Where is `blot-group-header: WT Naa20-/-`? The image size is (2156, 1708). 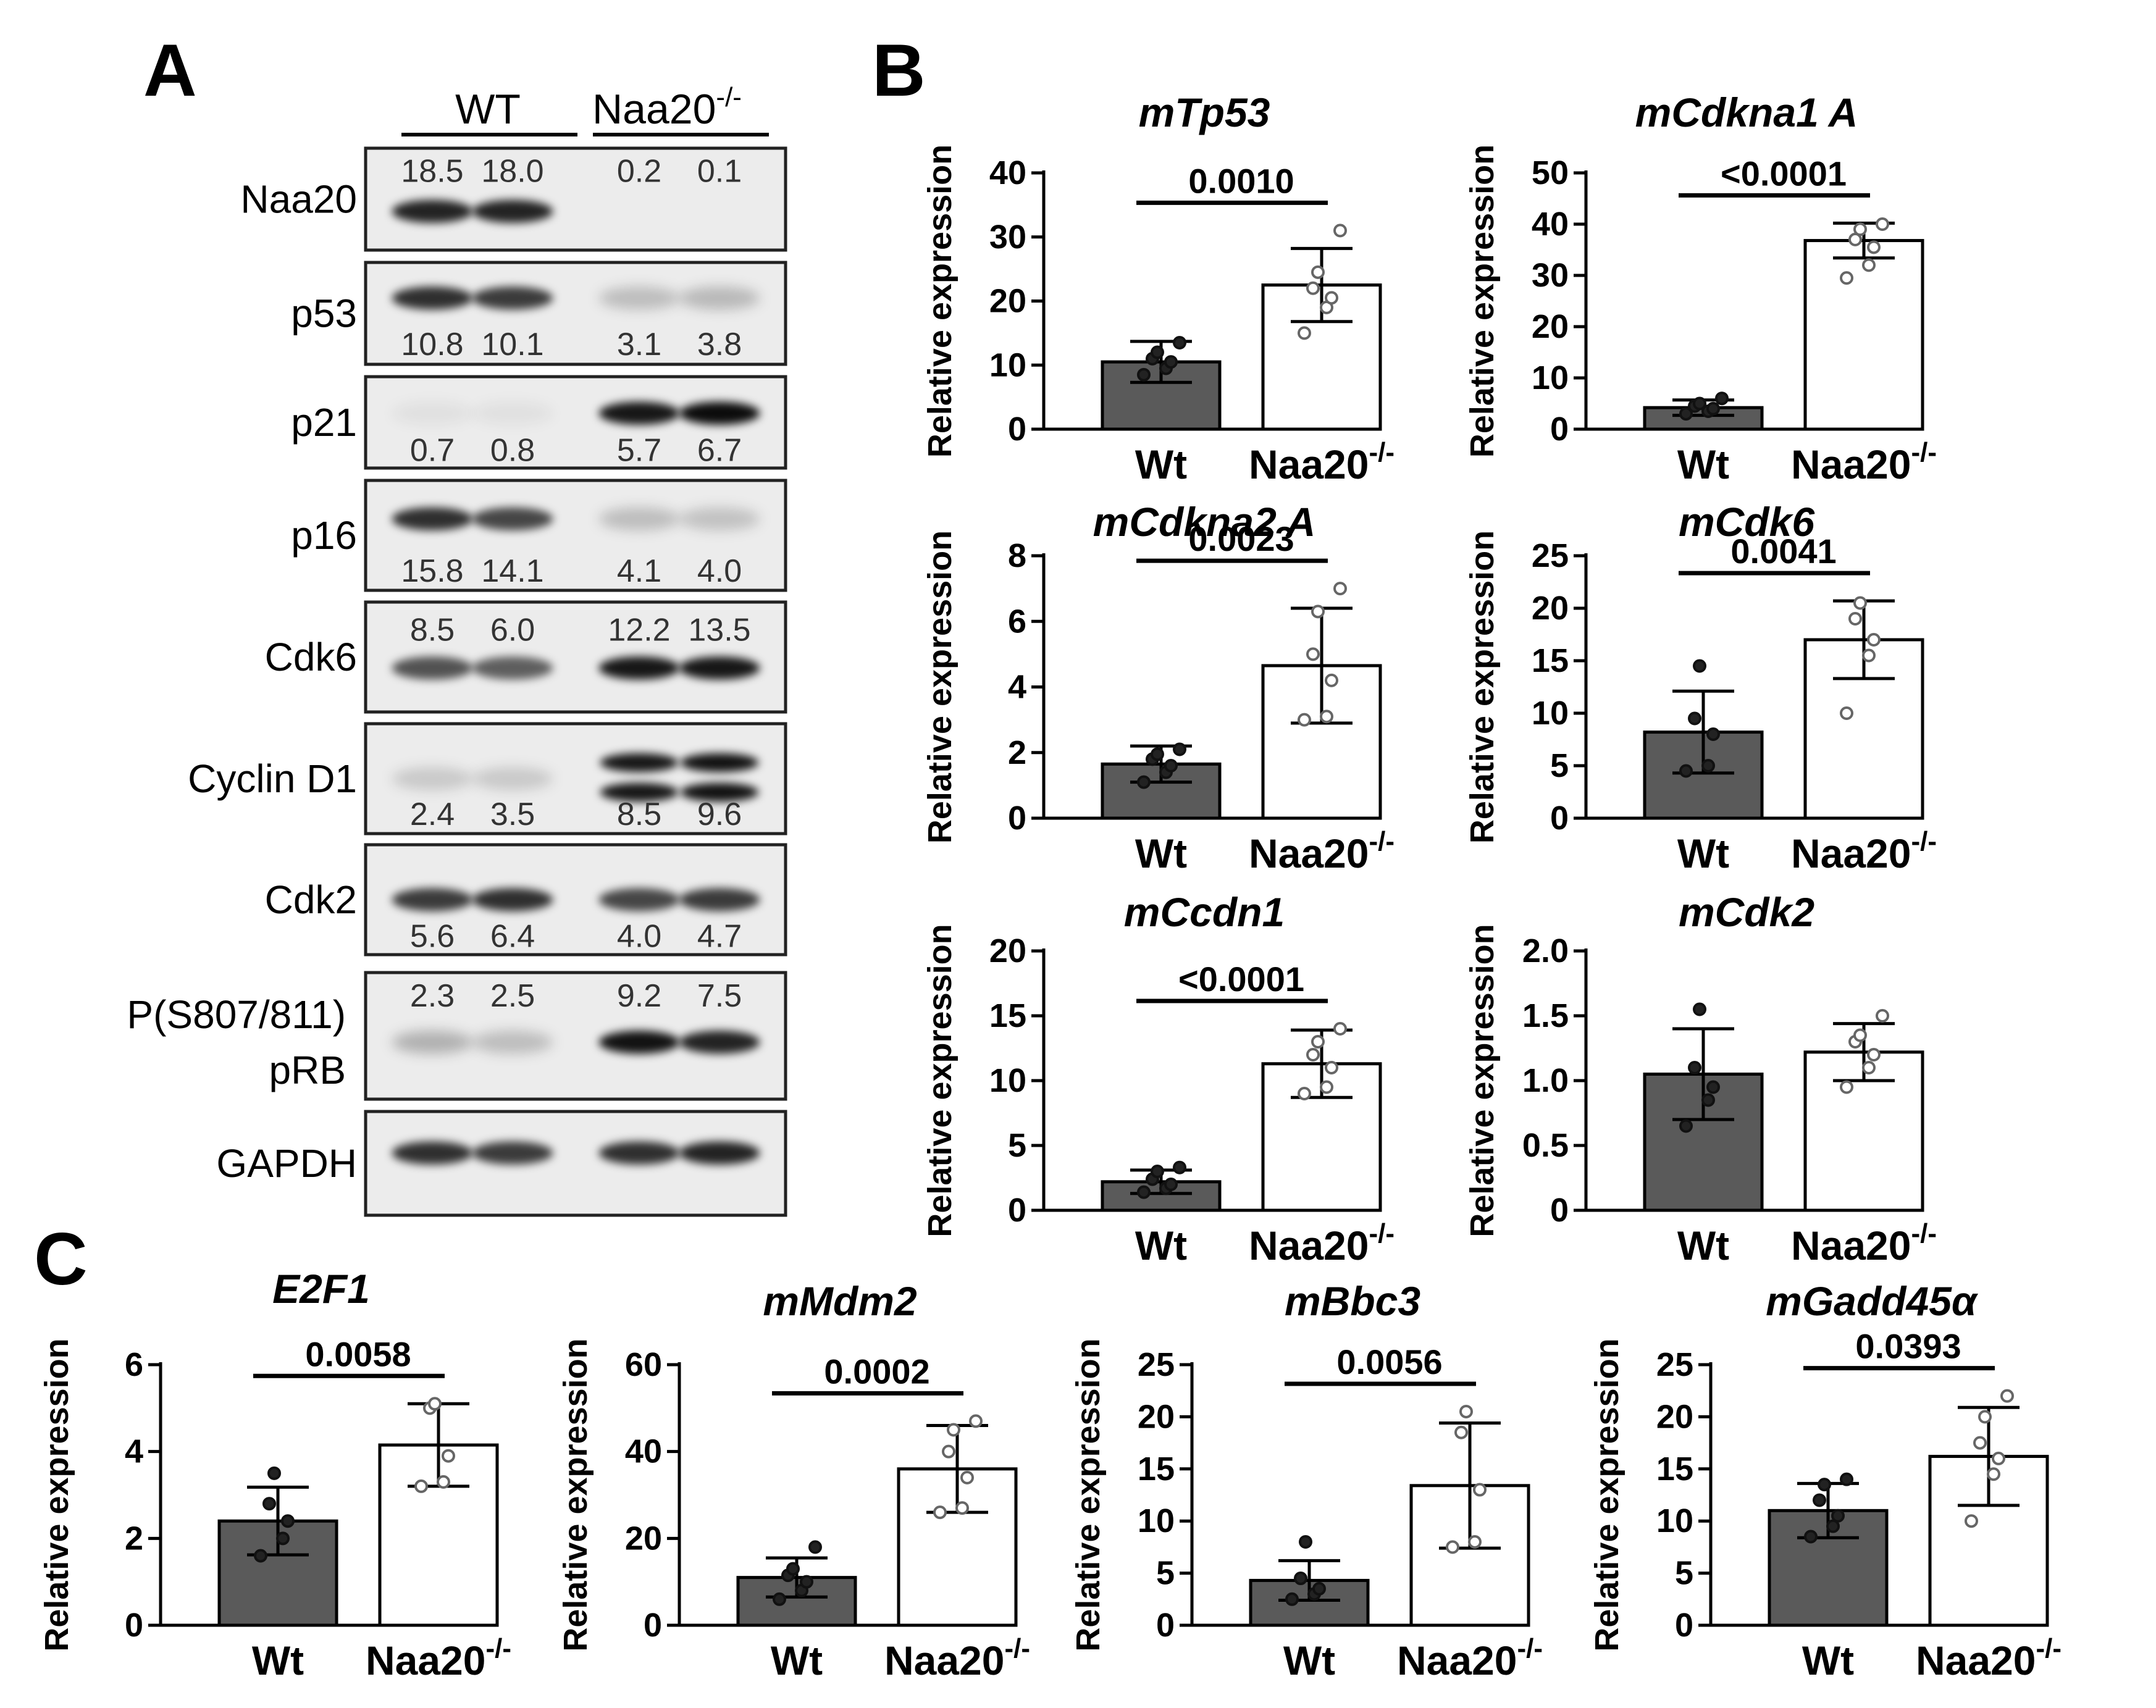
blot-group-header: WT Naa20-/- is located at coordinates (585, 109).